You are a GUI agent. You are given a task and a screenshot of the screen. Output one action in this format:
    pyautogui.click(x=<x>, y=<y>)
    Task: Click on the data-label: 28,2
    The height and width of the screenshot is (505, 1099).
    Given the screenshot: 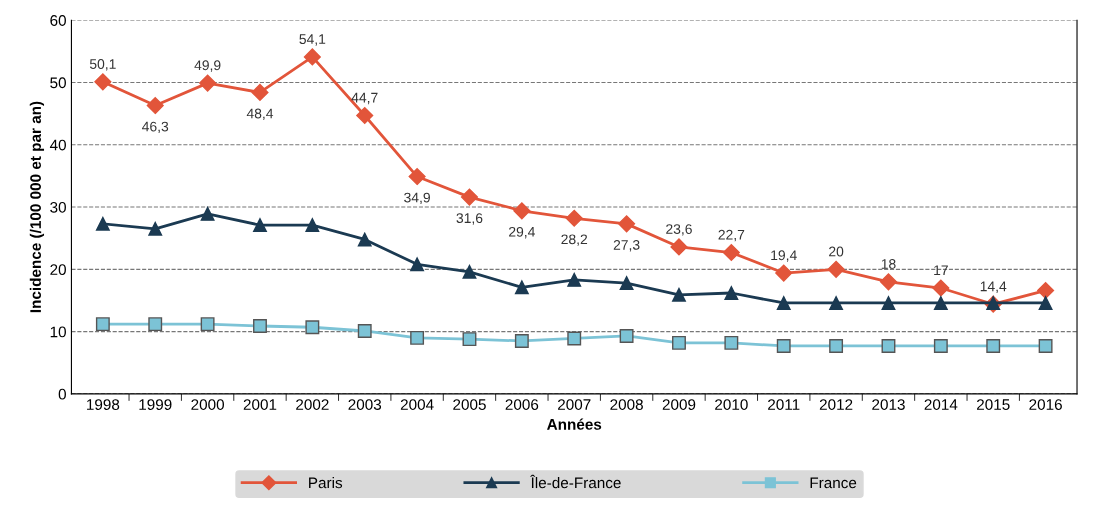 What is the action you would take?
    pyautogui.click(x=574, y=240)
    